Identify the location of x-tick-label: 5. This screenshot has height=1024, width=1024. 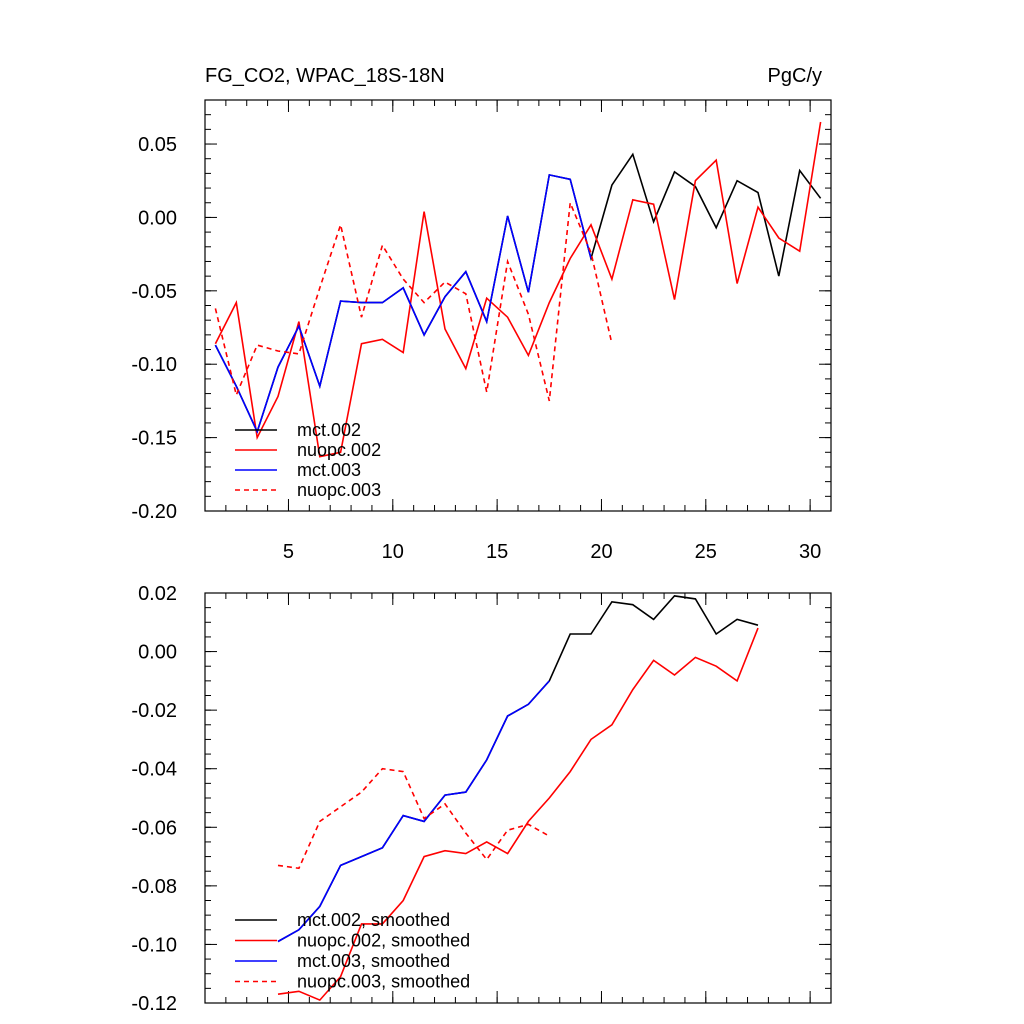
(288, 552).